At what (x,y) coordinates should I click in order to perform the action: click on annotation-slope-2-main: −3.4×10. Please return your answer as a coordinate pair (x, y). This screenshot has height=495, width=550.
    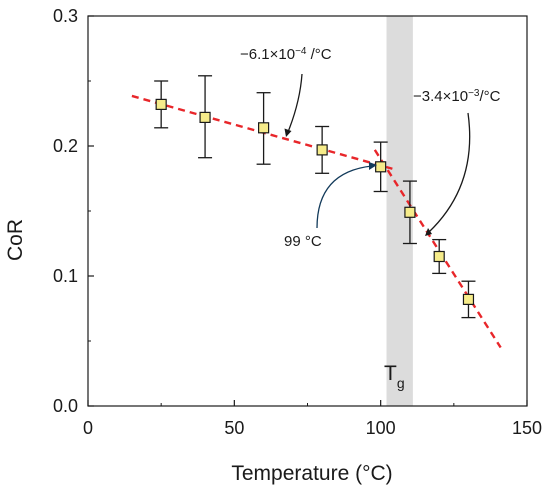
    Looking at the image, I should click on (440, 96).